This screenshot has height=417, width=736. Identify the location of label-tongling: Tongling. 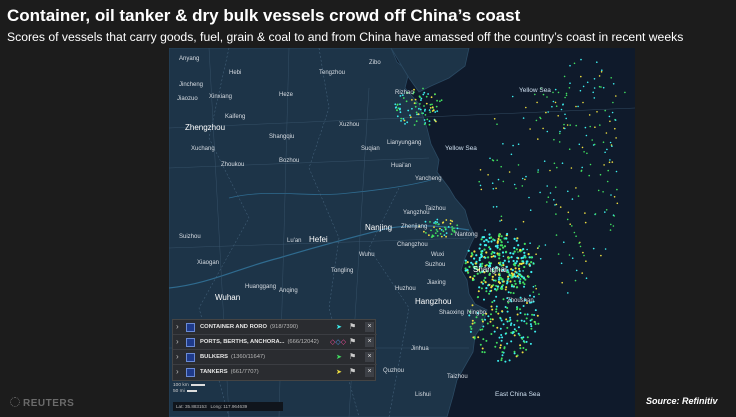
(342, 271).